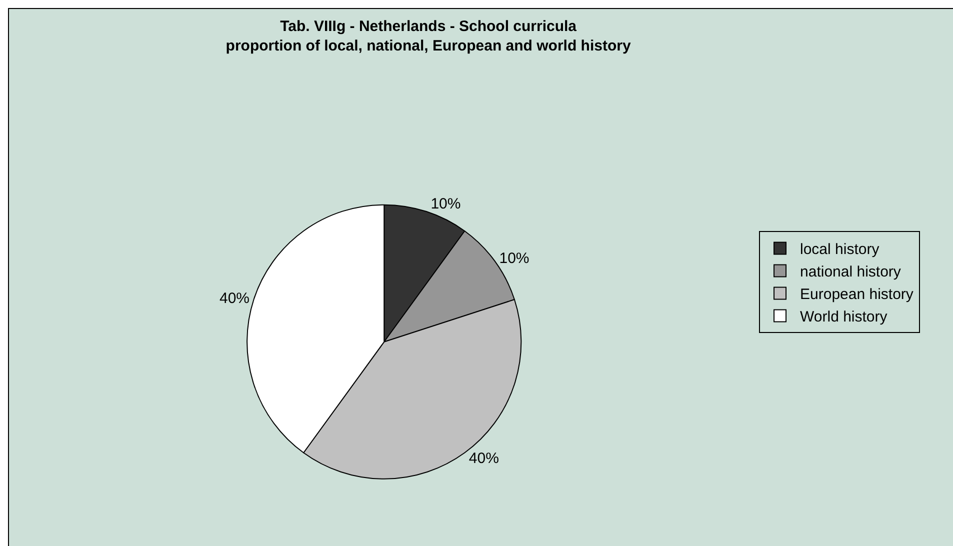 This screenshot has height=546, width=953. Describe the element at coordinates (857, 295) in the screenshot. I see `legend-label: European history` at that location.